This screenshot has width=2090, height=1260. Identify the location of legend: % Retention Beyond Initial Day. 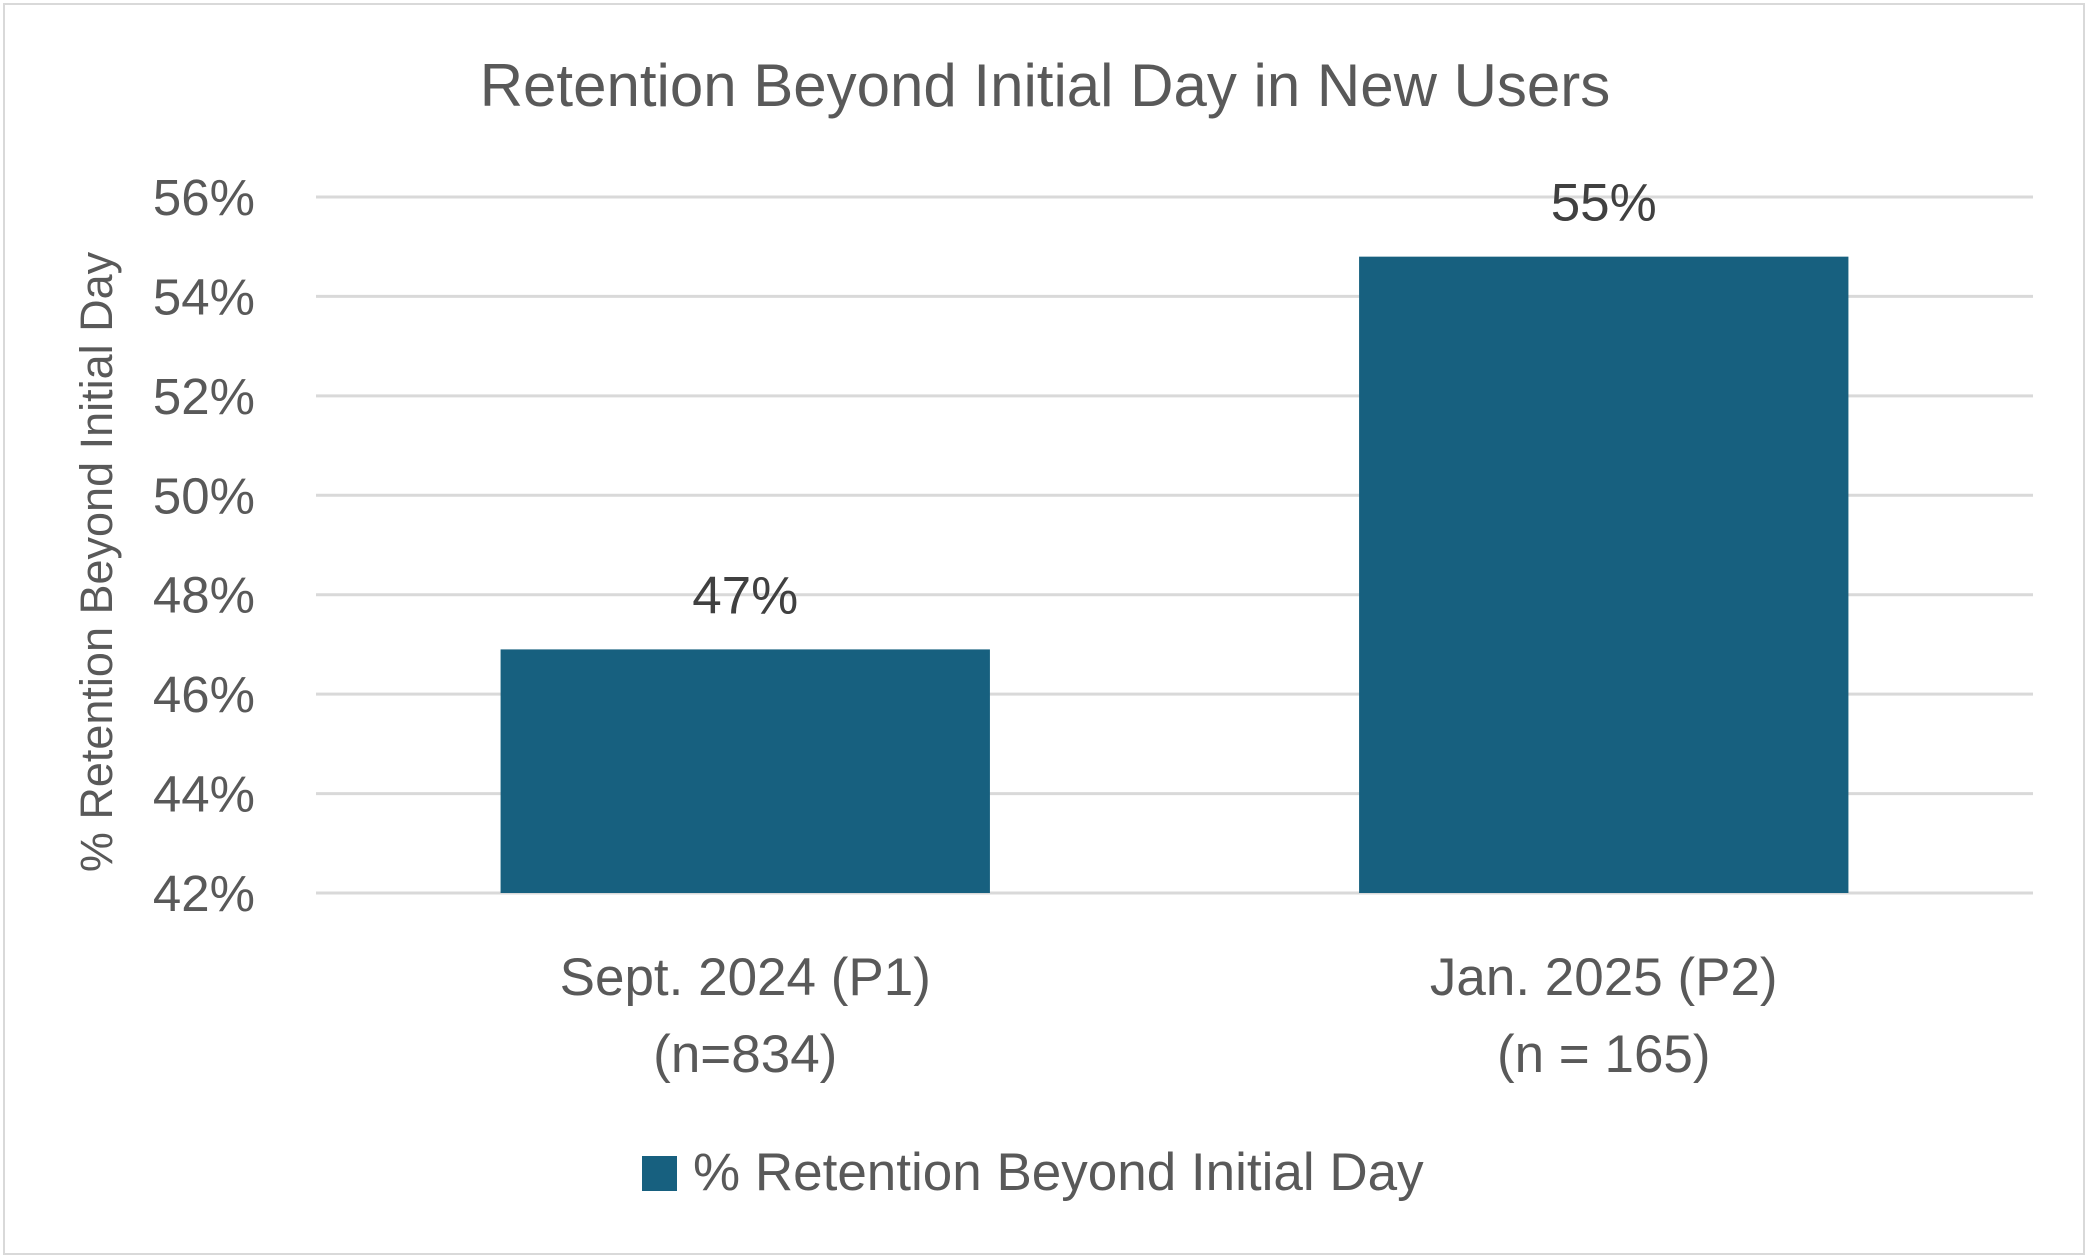
(1033, 1172).